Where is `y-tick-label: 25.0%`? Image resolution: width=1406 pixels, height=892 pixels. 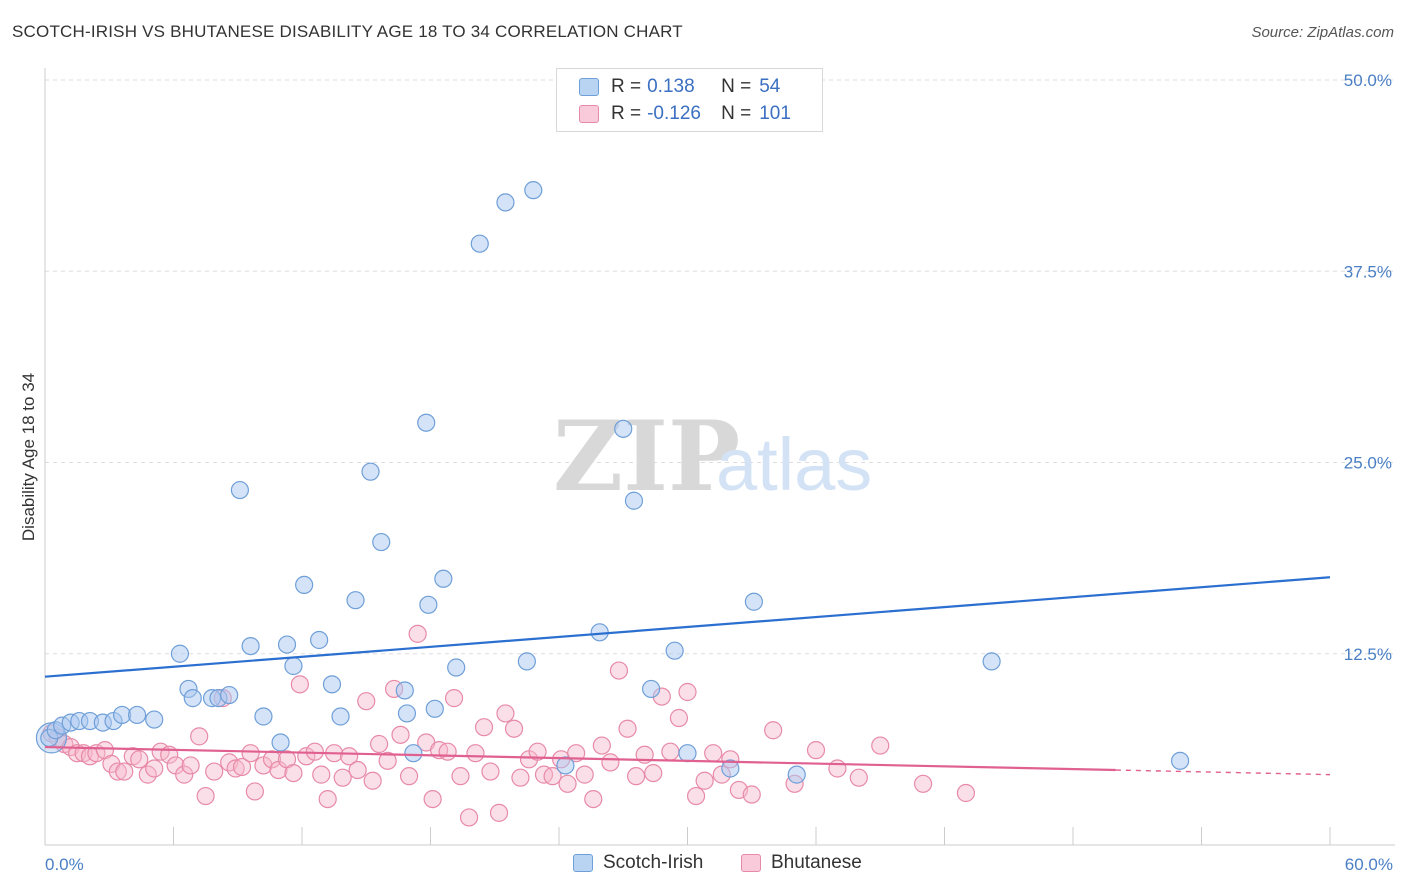 y-tick-label: 25.0% is located at coordinates (1368, 463).